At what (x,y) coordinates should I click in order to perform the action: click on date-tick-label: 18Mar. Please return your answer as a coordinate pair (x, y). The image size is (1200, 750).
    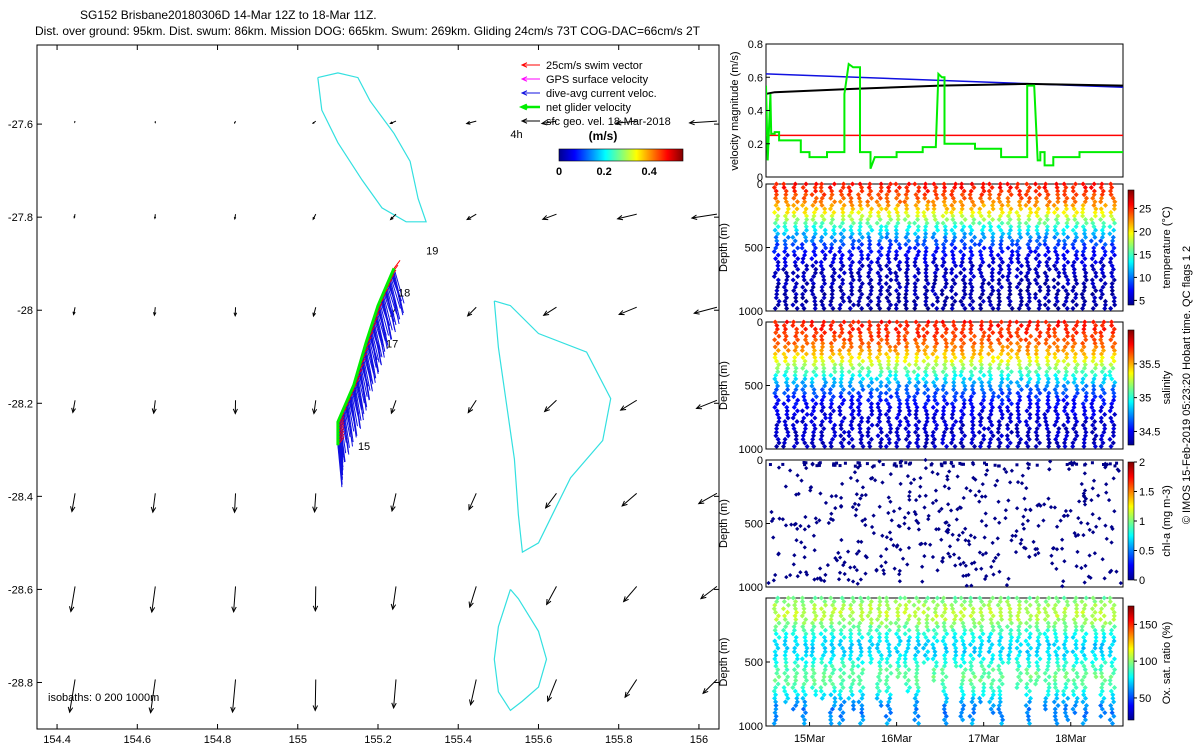
    Looking at the image, I should click on (1071, 739).